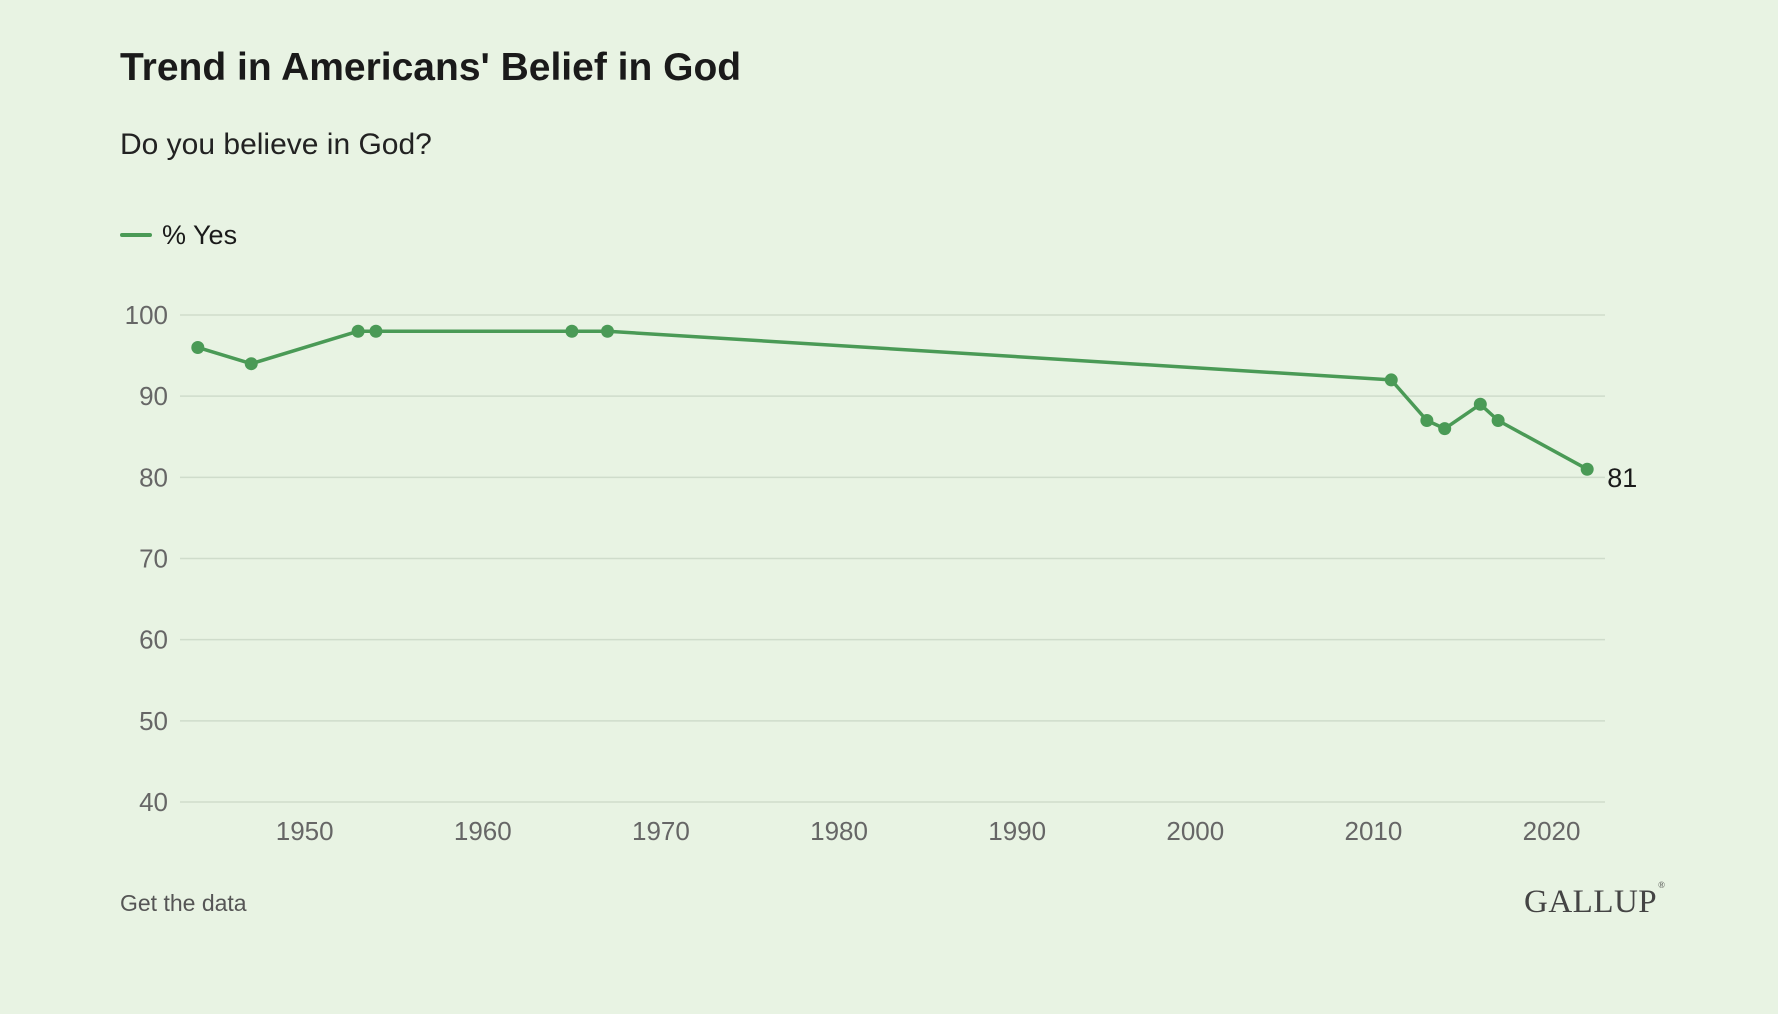  Describe the element at coordinates (1552, 831) in the screenshot. I see `x-tick-label: 2020` at that location.